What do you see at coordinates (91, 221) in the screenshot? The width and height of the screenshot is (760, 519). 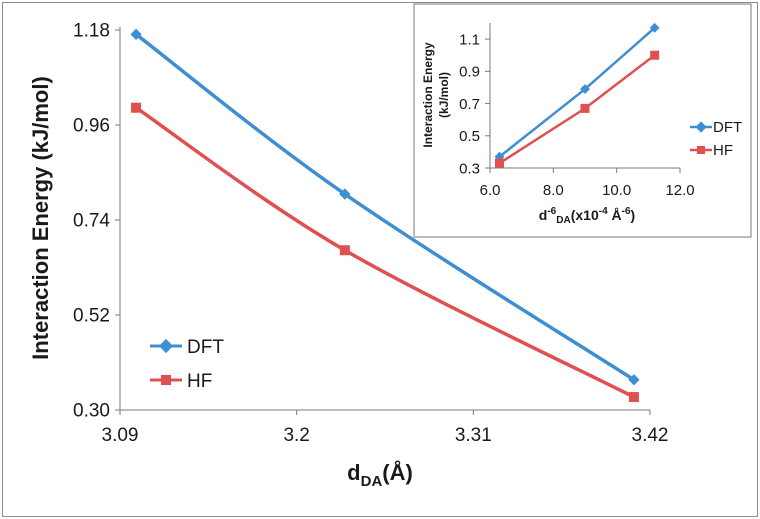 I see `main-y-tick-label: 0.74` at bounding box center [91, 221].